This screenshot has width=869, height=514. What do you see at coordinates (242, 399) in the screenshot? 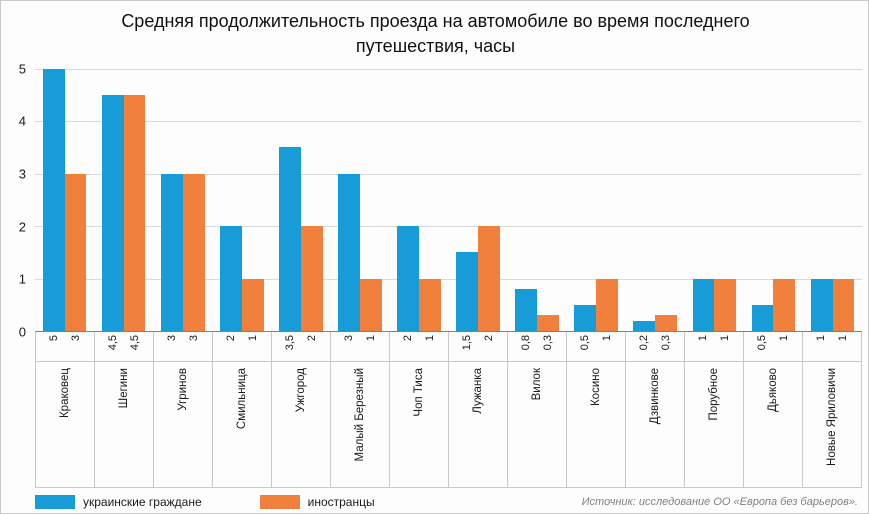
I see `category-label: Смильница` at bounding box center [242, 399].